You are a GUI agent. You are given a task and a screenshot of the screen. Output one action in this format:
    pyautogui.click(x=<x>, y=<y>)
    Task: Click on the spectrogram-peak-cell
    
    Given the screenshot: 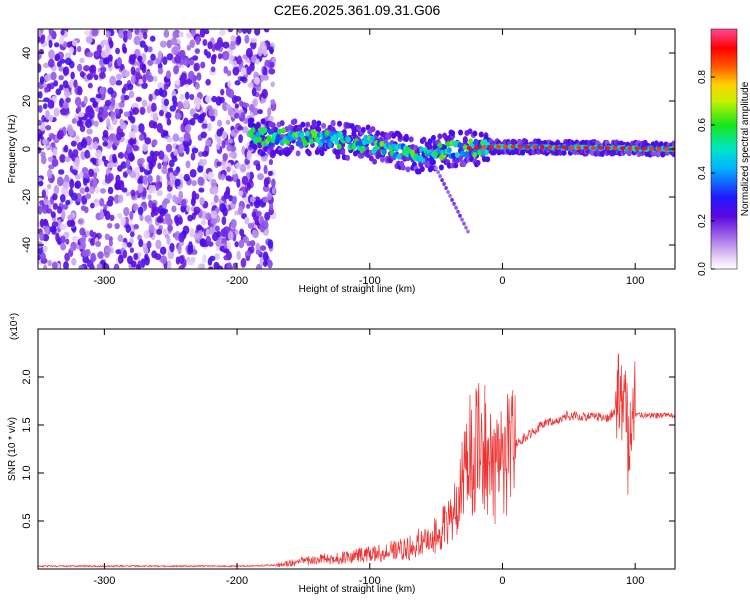 What is the action you would take?
    pyautogui.click(x=630, y=148)
    